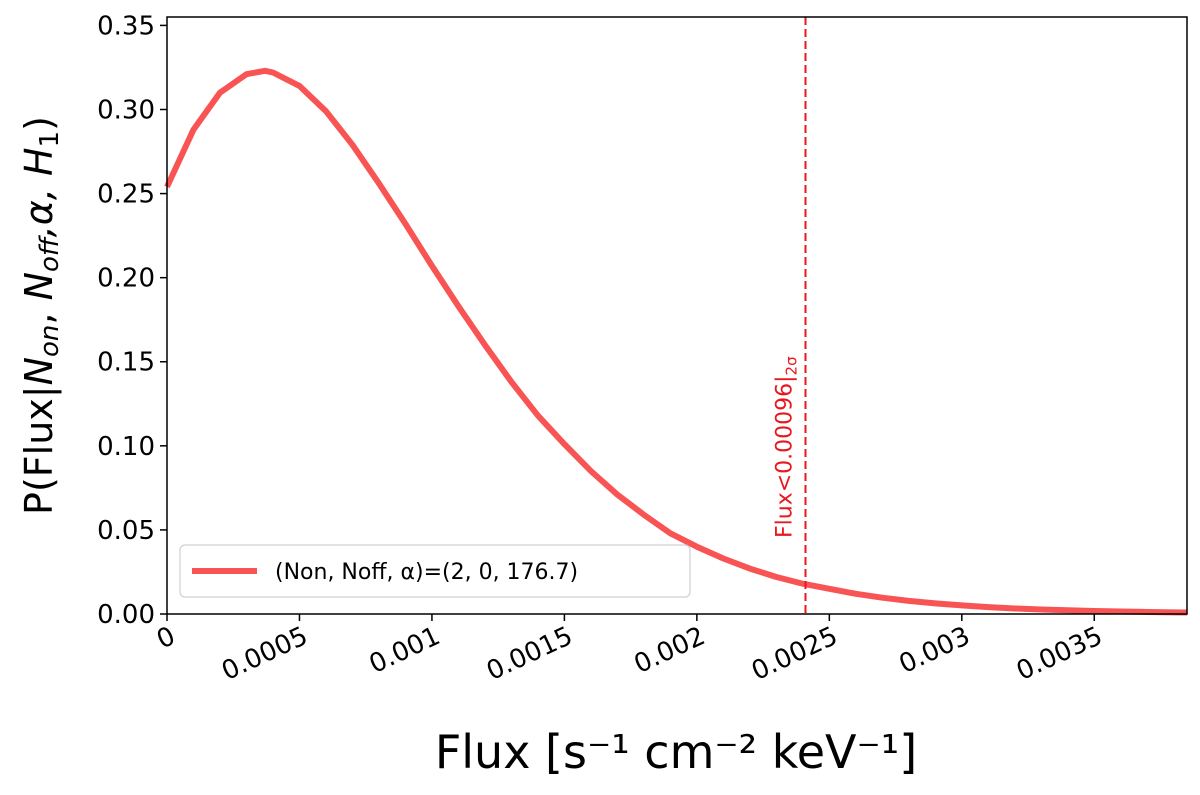  Describe the element at coordinates (39, 286) in the screenshot. I see `y-label-noff: N` at that location.